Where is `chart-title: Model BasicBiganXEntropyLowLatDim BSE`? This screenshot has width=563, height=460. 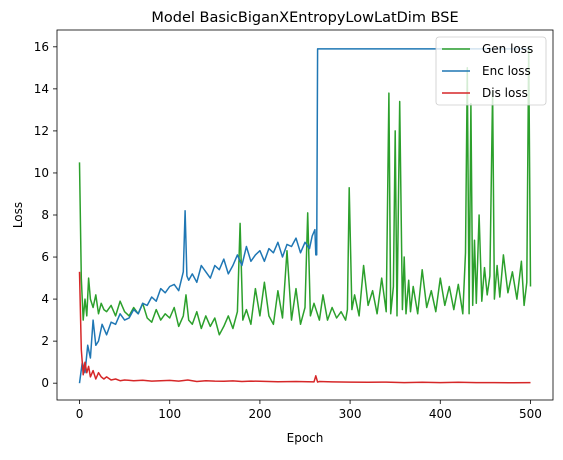
chart-title: Model BasicBiganXEntropyLowLatDim BSE is located at coordinates (304, 18).